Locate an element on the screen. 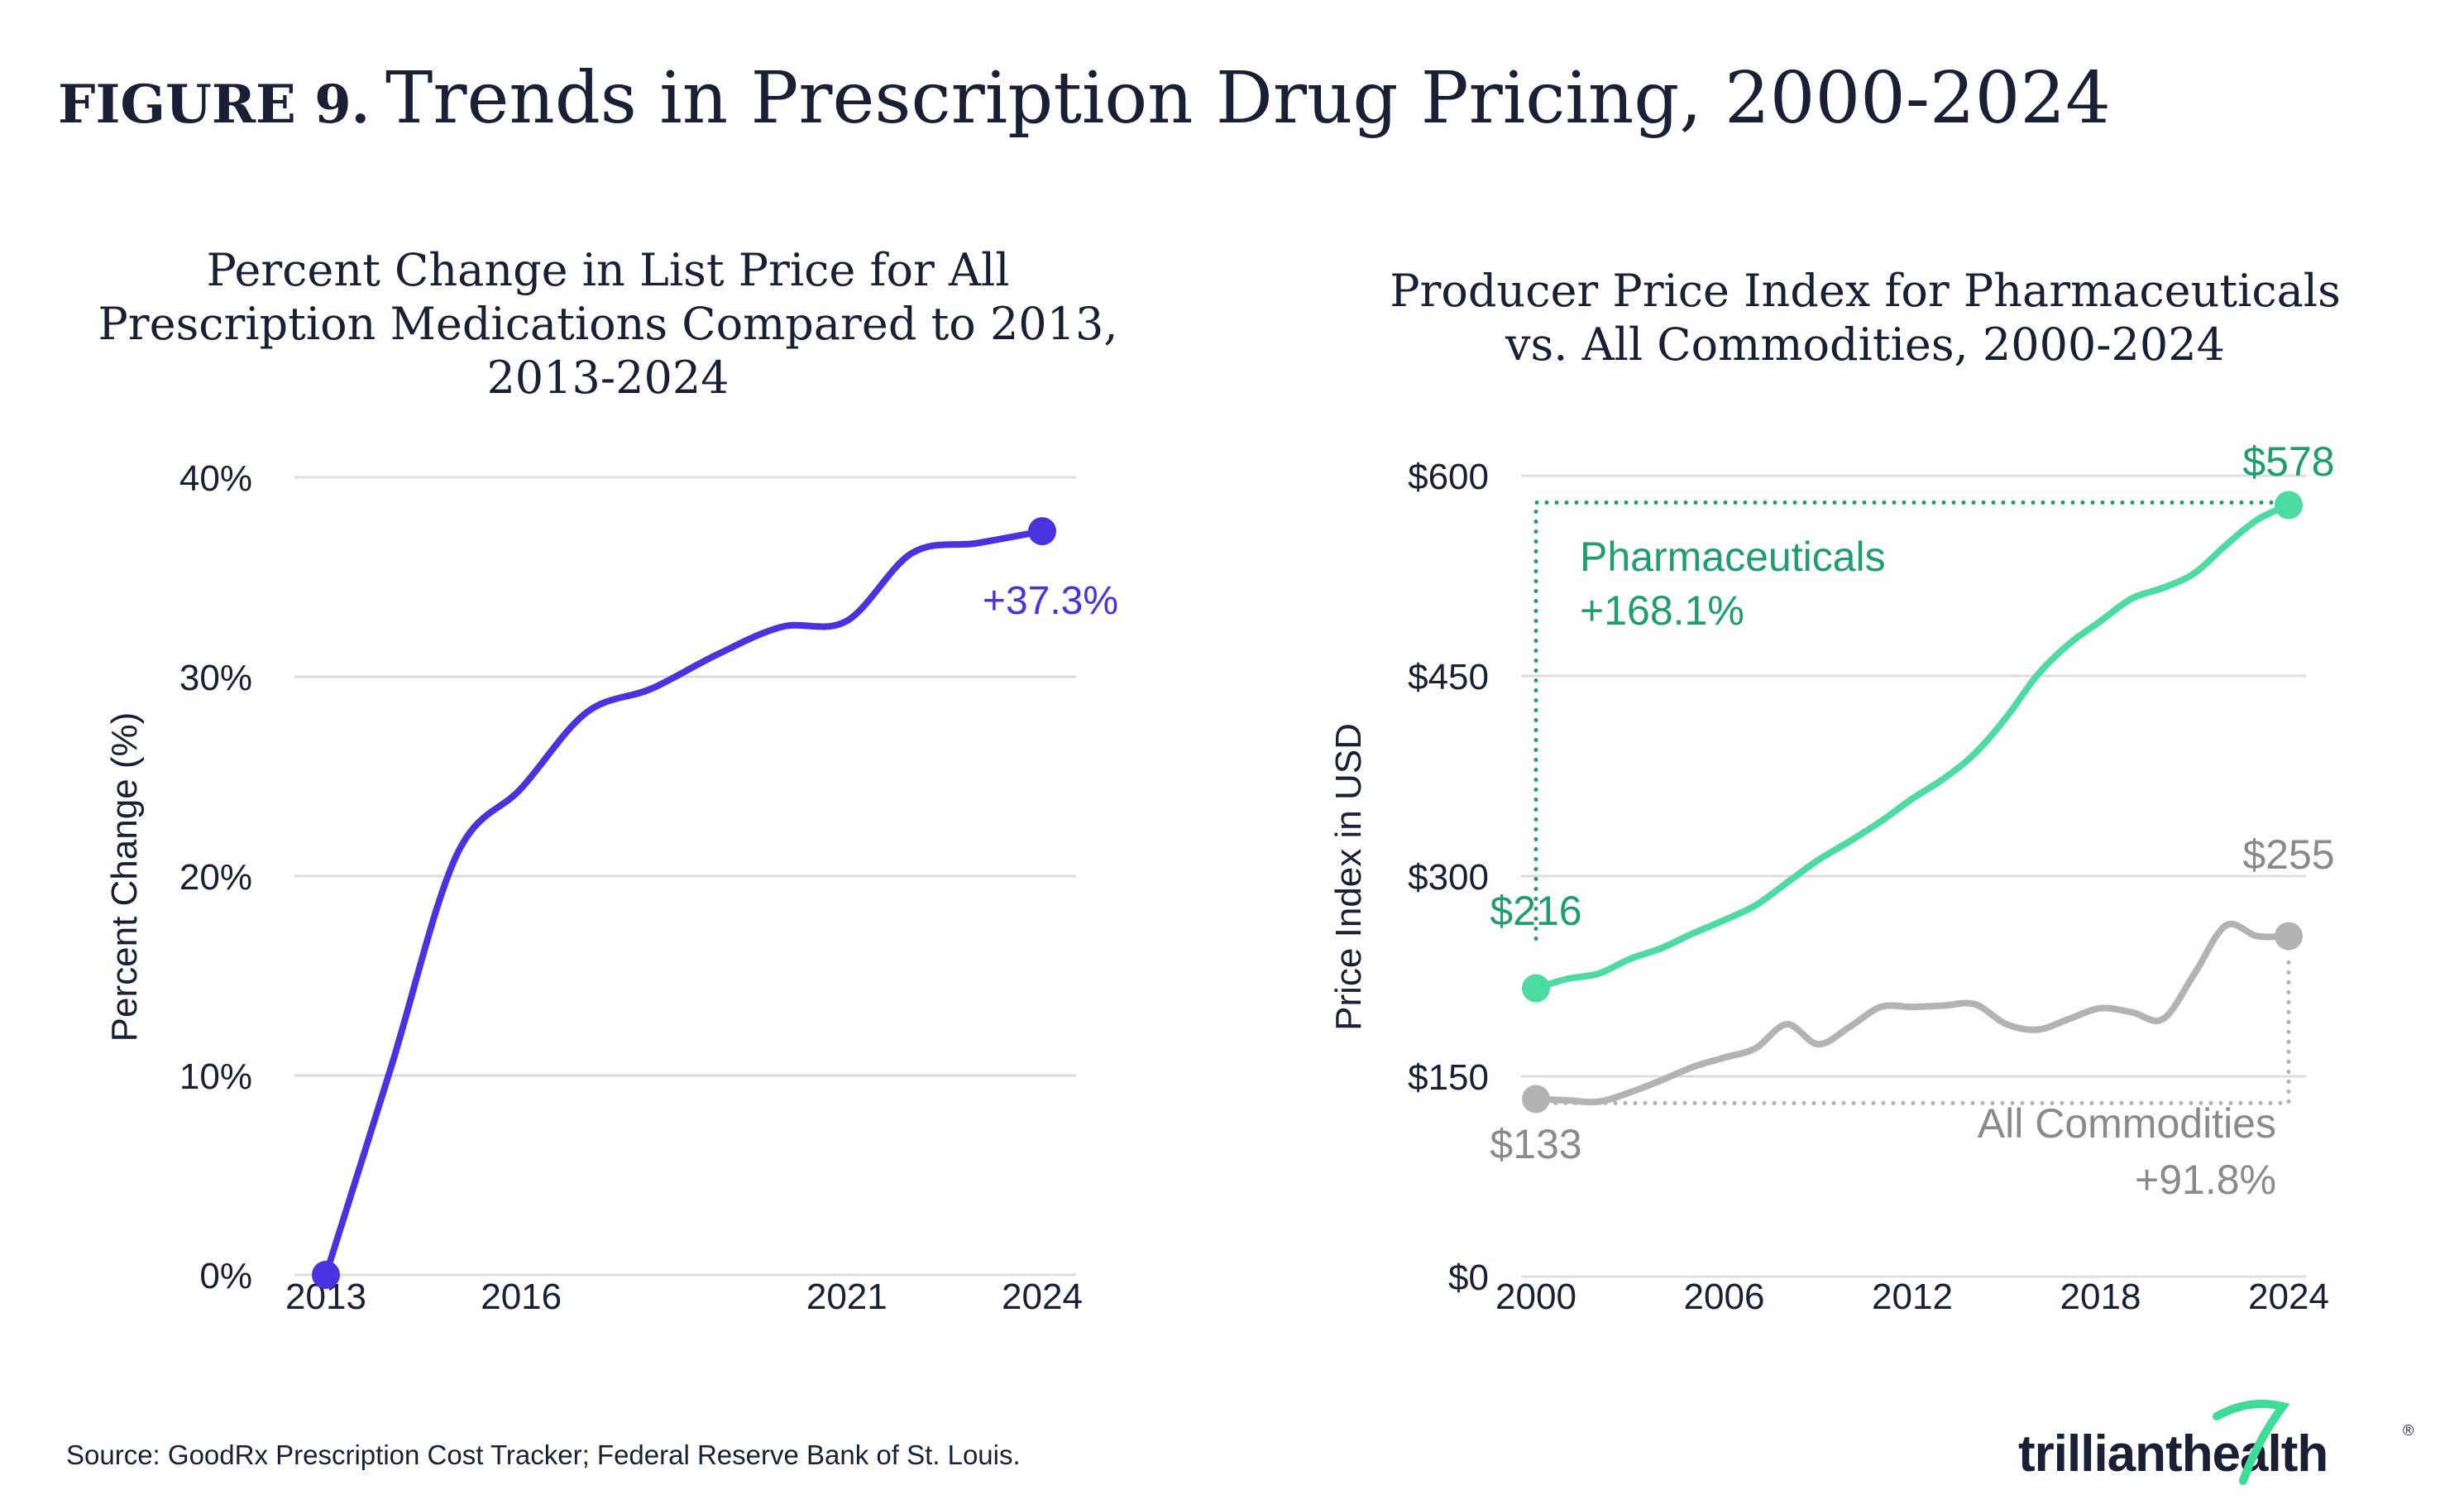  x-tick-labels: 2013 2016 2021 2024 is located at coordinates (684, 1297).